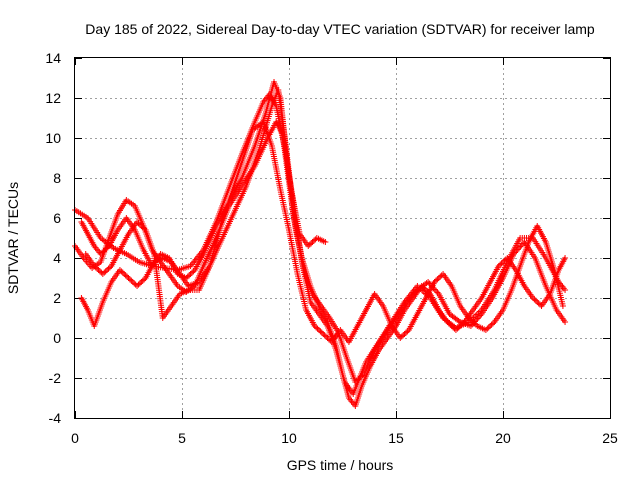 The image size is (640, 480). Describe the element at coordinates (57, 258) in the screenshot. I see `y-tick-label: 4` at that location.